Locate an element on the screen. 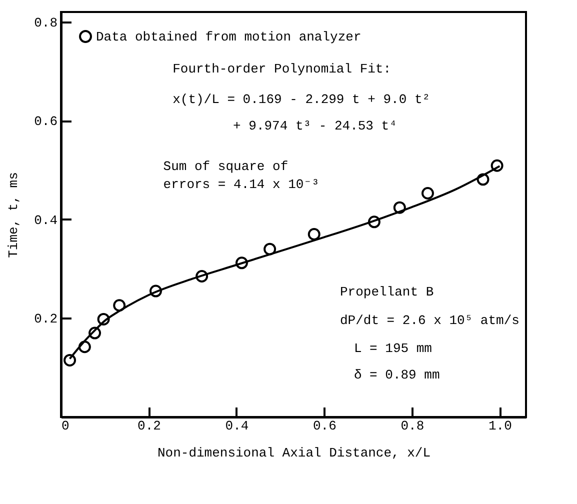 The height and width of the screenshot is (504, 577). annotation: Sum of square of is located at coordinates (225, 166).